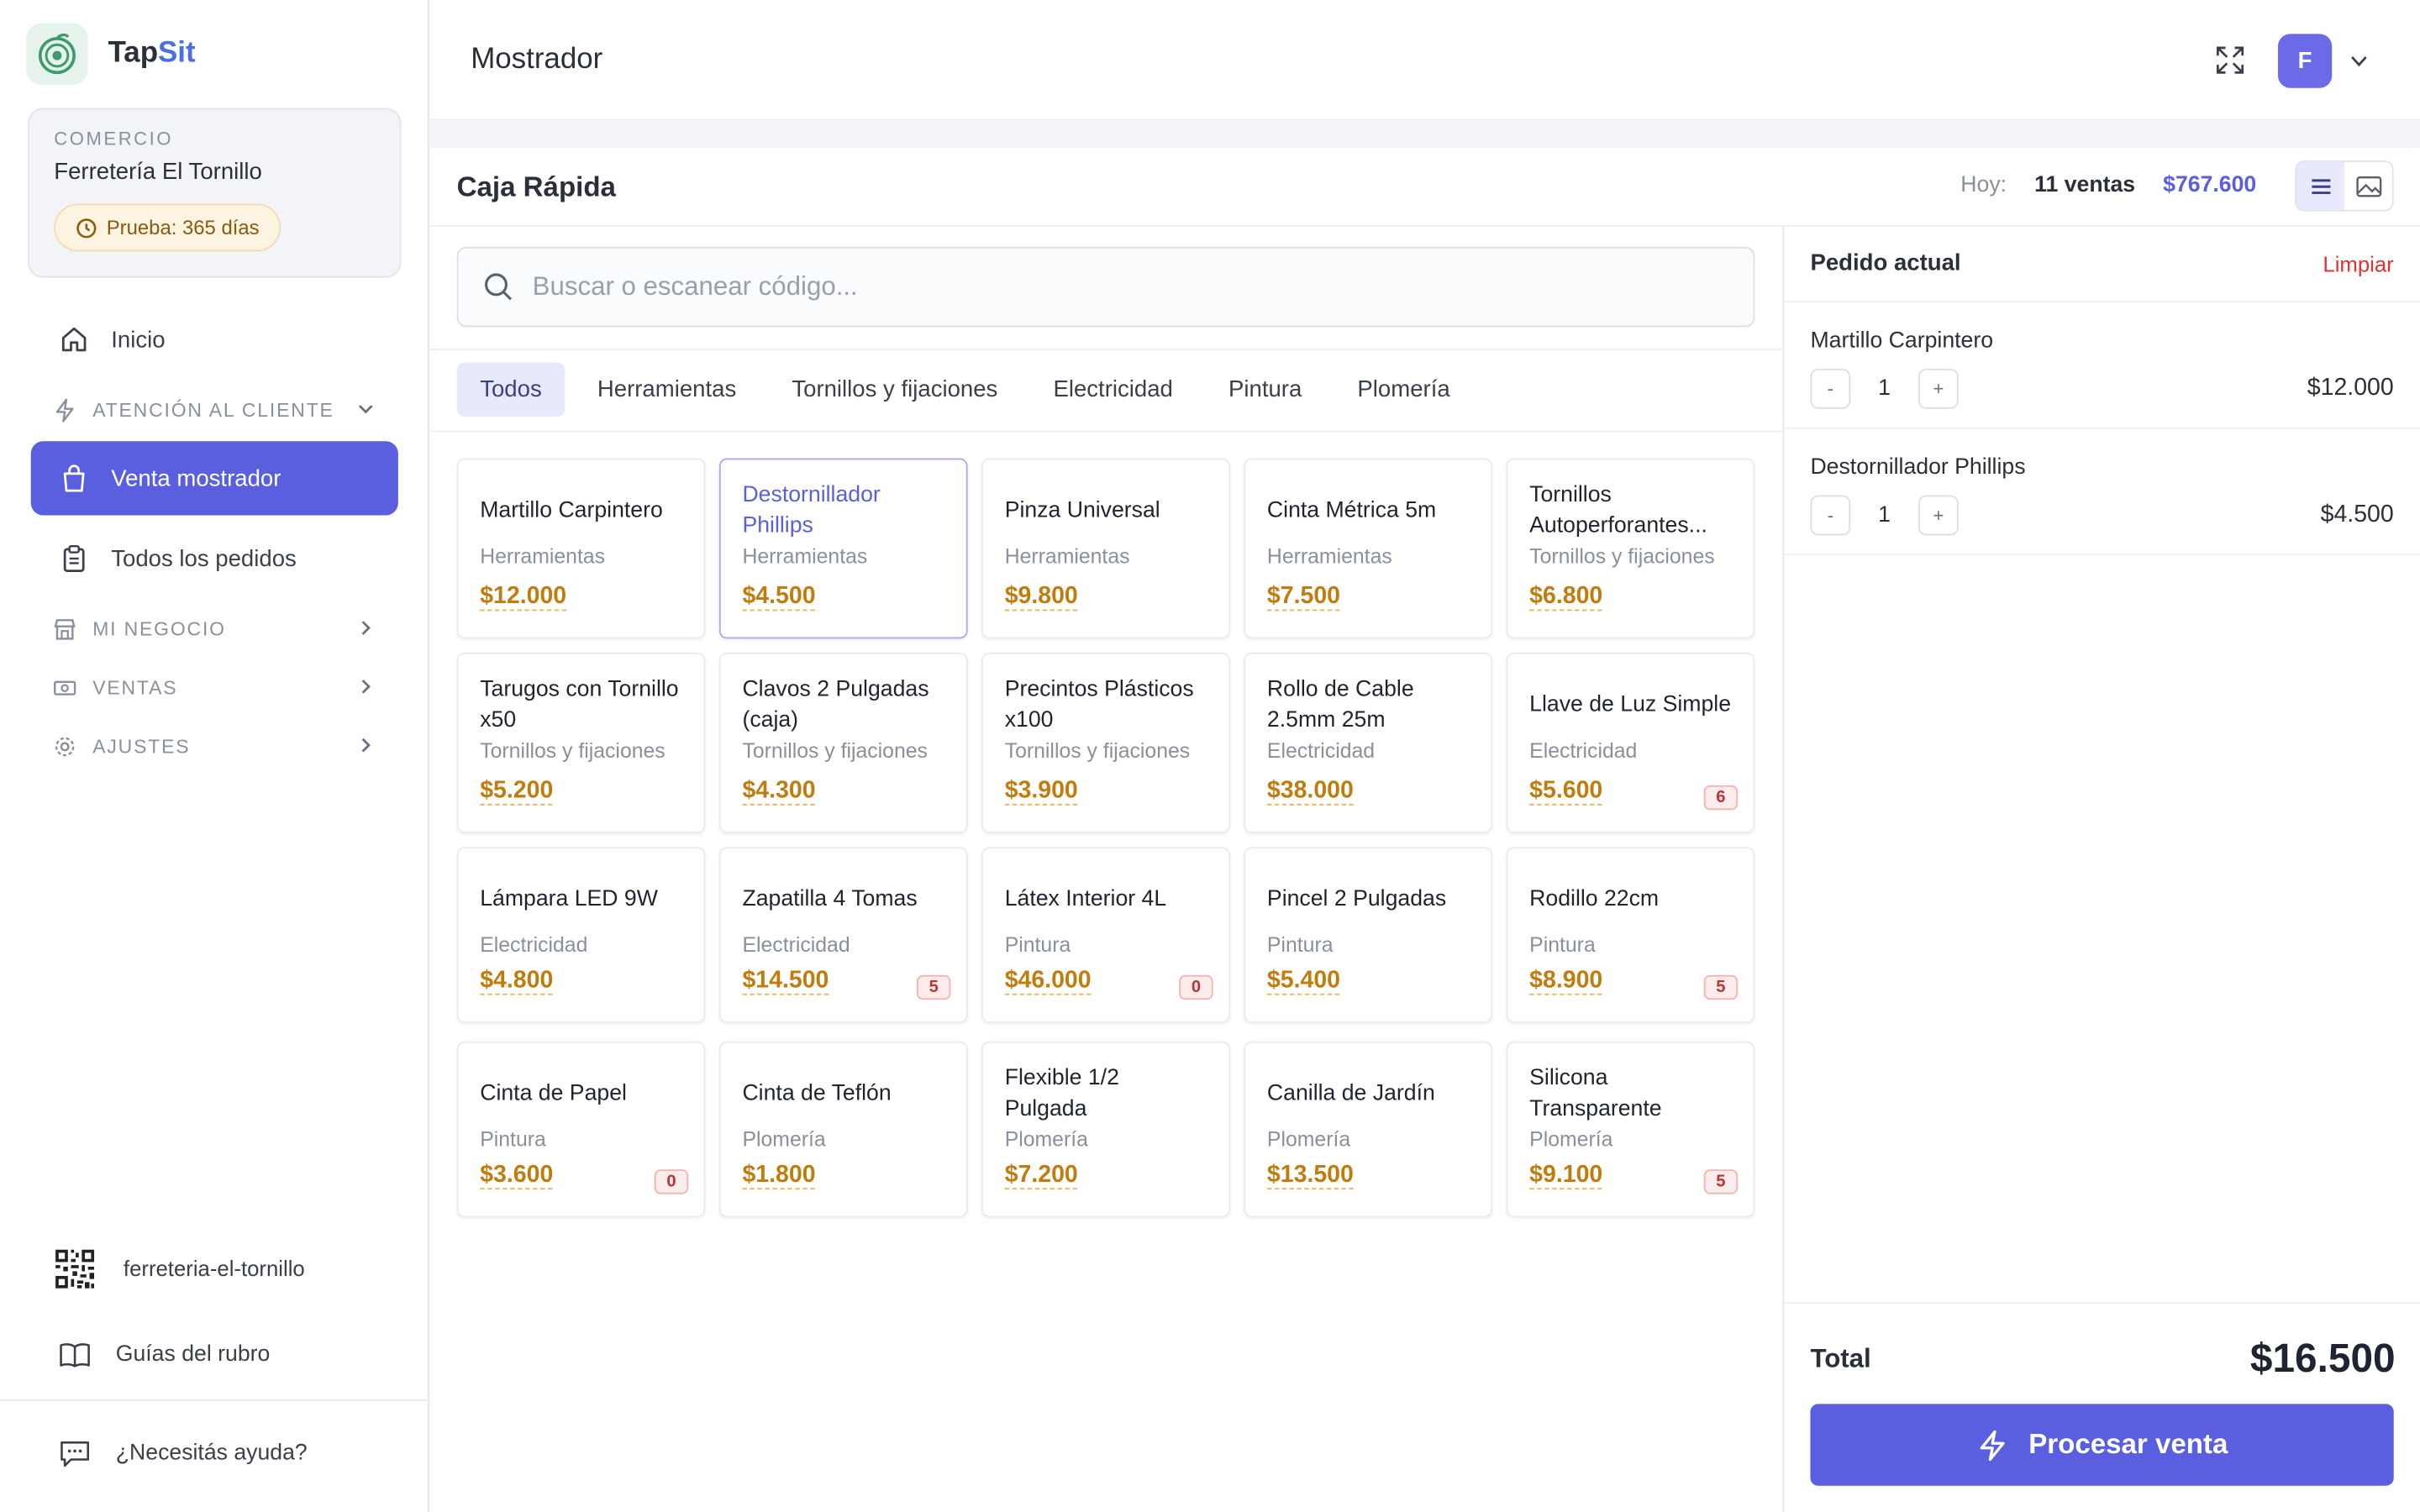  Describe the element at coordinates (1566, 1176) in the screenshot. I see `product-price: $9.100` at that location.